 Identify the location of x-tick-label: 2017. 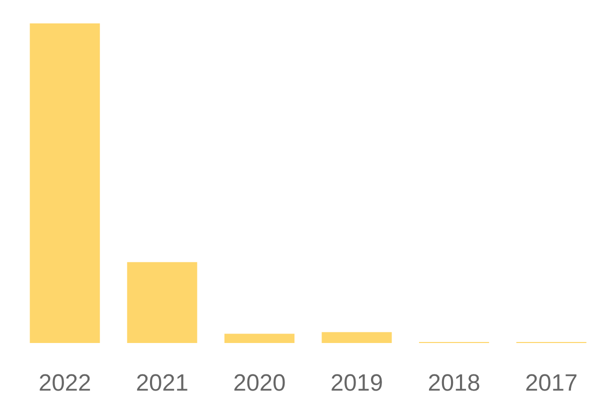
(551, 382).